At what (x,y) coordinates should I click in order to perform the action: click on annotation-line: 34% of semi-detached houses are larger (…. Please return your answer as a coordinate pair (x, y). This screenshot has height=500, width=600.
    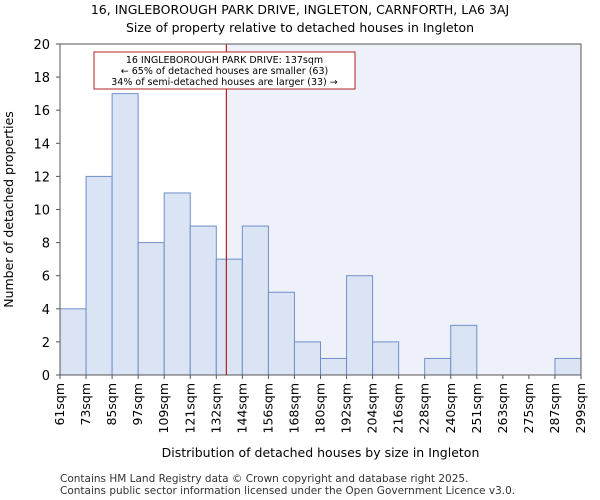
    Looking at the image, I should click on (224, 82).